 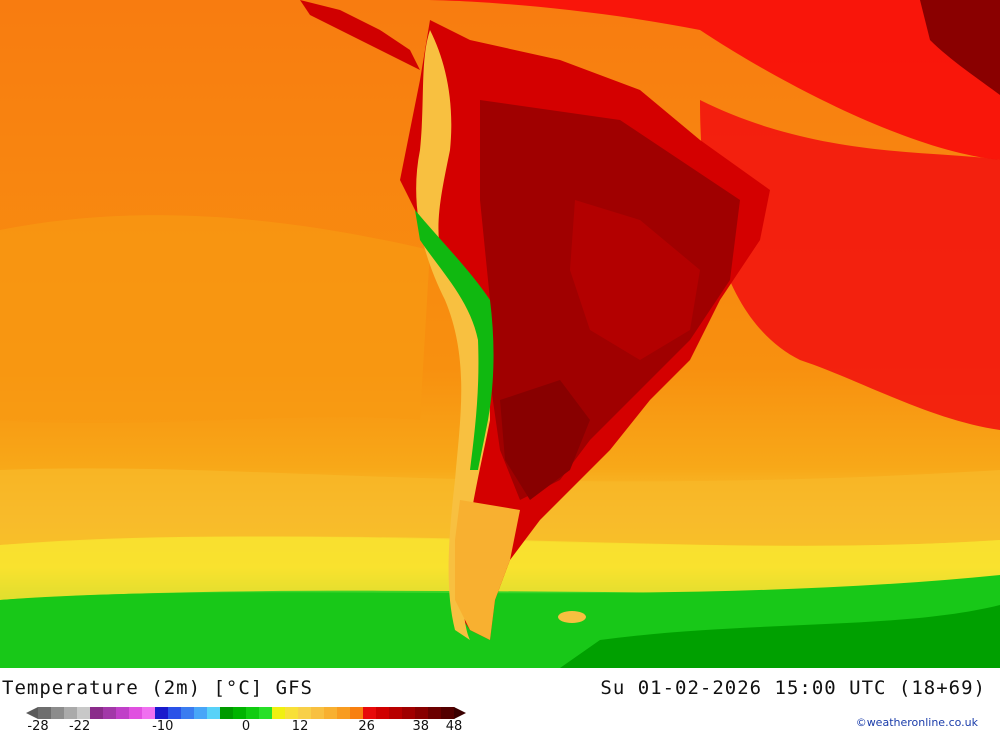 What do you see at coordinates (38, 726) in the screenshot?
I see `legend-tick-label: -28` at bounding box center [38, 726].